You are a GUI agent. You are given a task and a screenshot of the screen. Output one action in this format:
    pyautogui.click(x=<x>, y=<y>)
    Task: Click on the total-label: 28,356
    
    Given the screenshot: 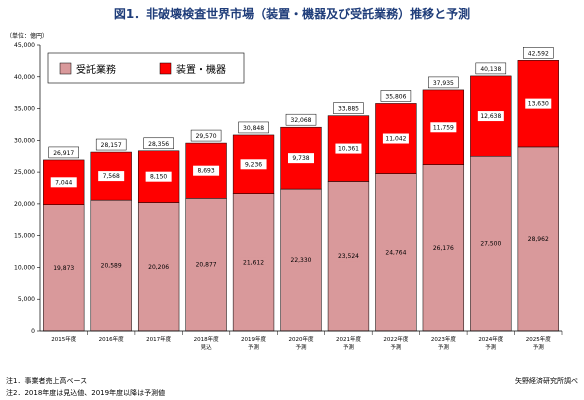 What is the action you would take?
    pyautogui.click(x=158, y=144)
    